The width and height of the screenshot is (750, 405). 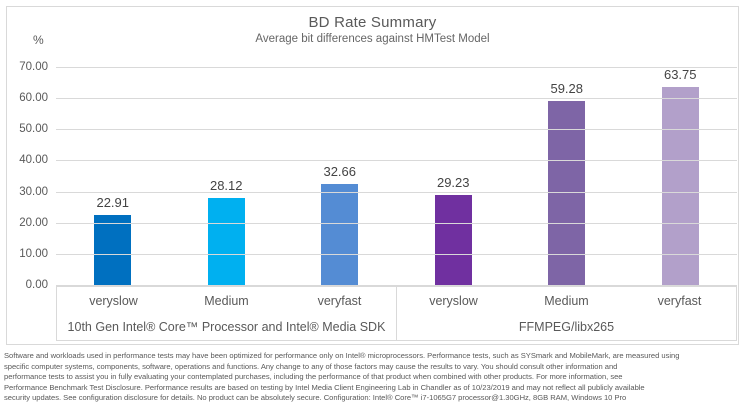 What do you see at coordinates (33, 253) in the screenshot?
I see `y-tick-label-10: 10.00` at bounding box center [33, 253].